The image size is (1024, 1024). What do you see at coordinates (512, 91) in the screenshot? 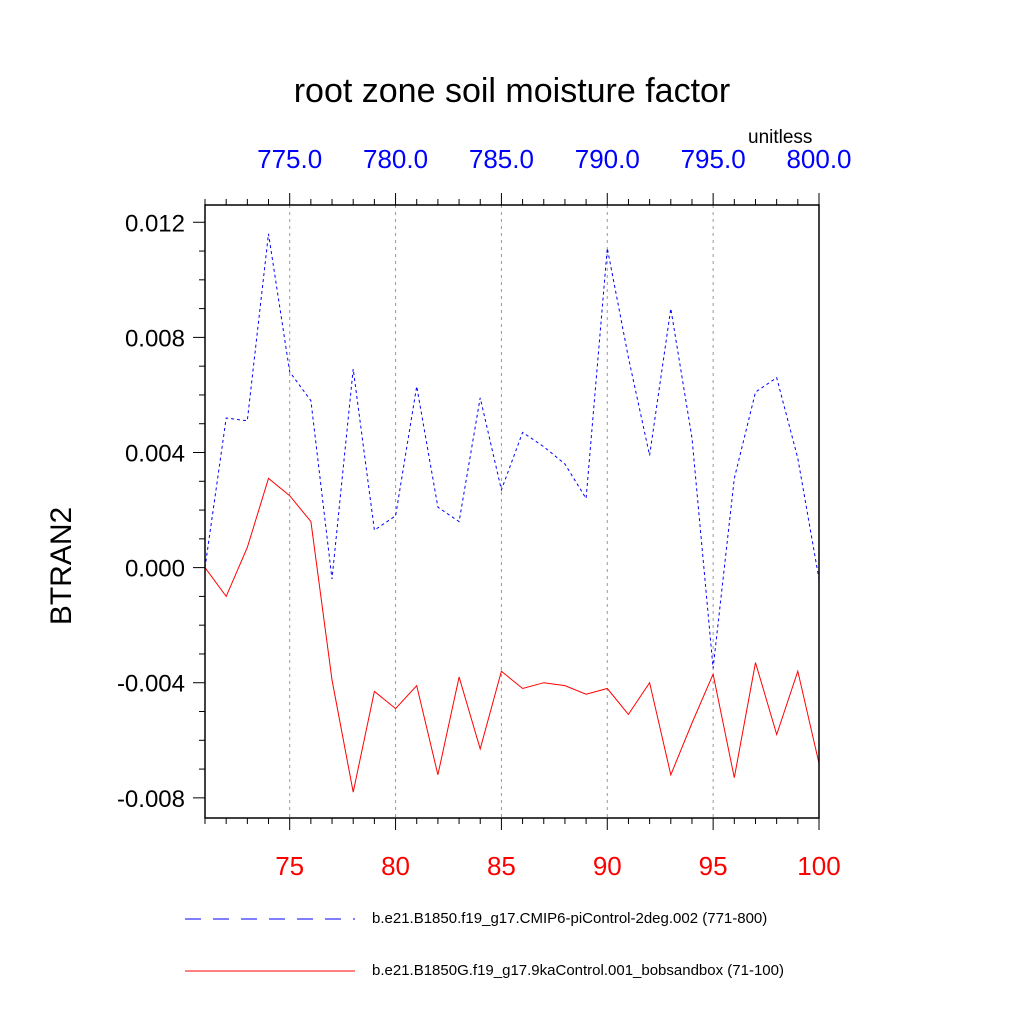
I see `chart-title: root zone soil moisture factor` at bounding box center [512, 91].